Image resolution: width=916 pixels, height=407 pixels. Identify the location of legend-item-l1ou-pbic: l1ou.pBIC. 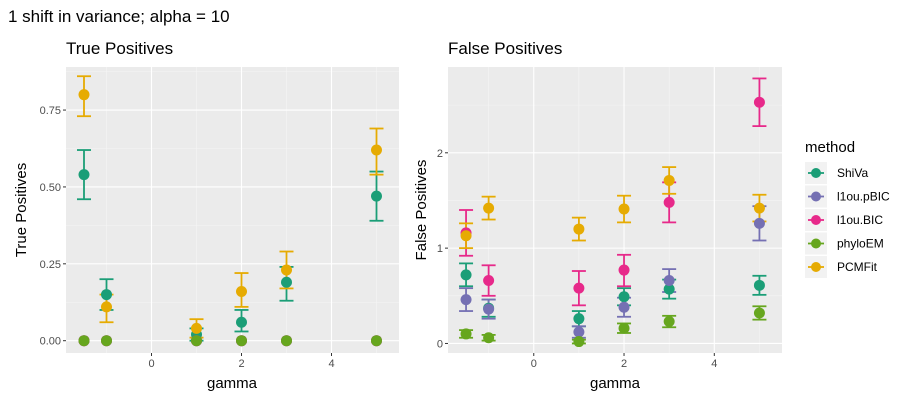
(847, 196).